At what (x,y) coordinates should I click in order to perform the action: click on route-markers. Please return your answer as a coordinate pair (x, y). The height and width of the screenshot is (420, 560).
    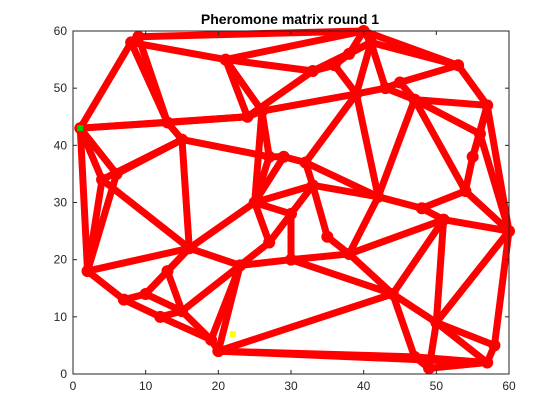
    Looking at the image, I should click on (156, 231).